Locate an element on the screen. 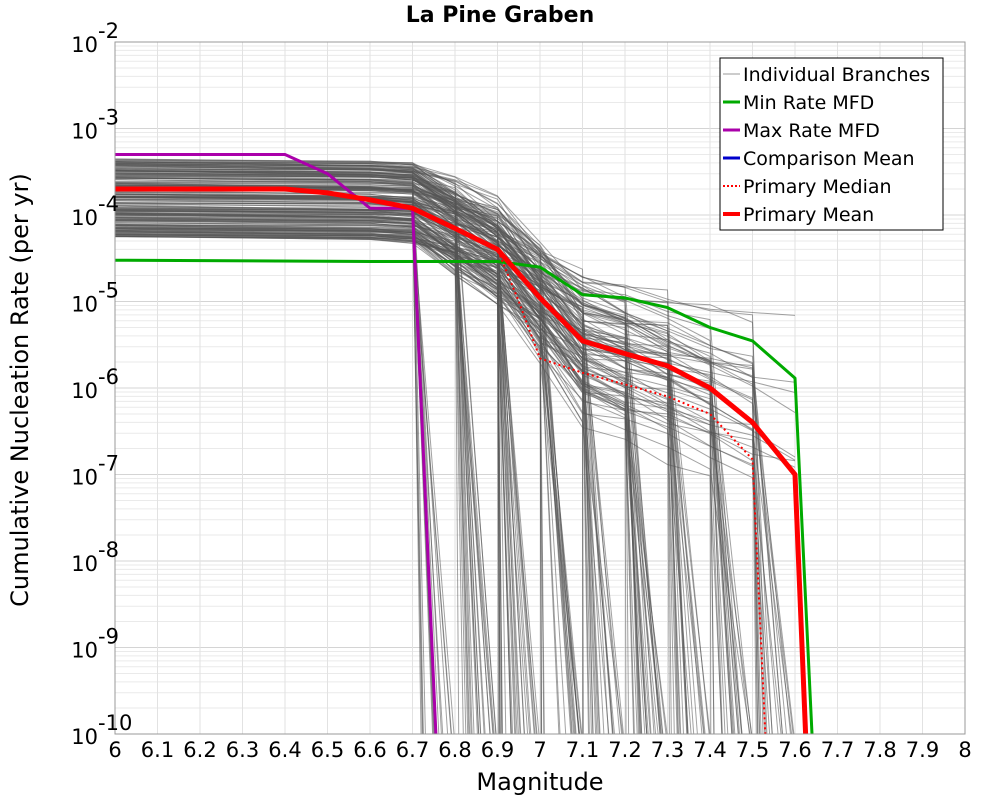 Image resolution: width=1000 pixels, height=800 pixels. x-tick-label: 7 is located at coordinates (539, 750).